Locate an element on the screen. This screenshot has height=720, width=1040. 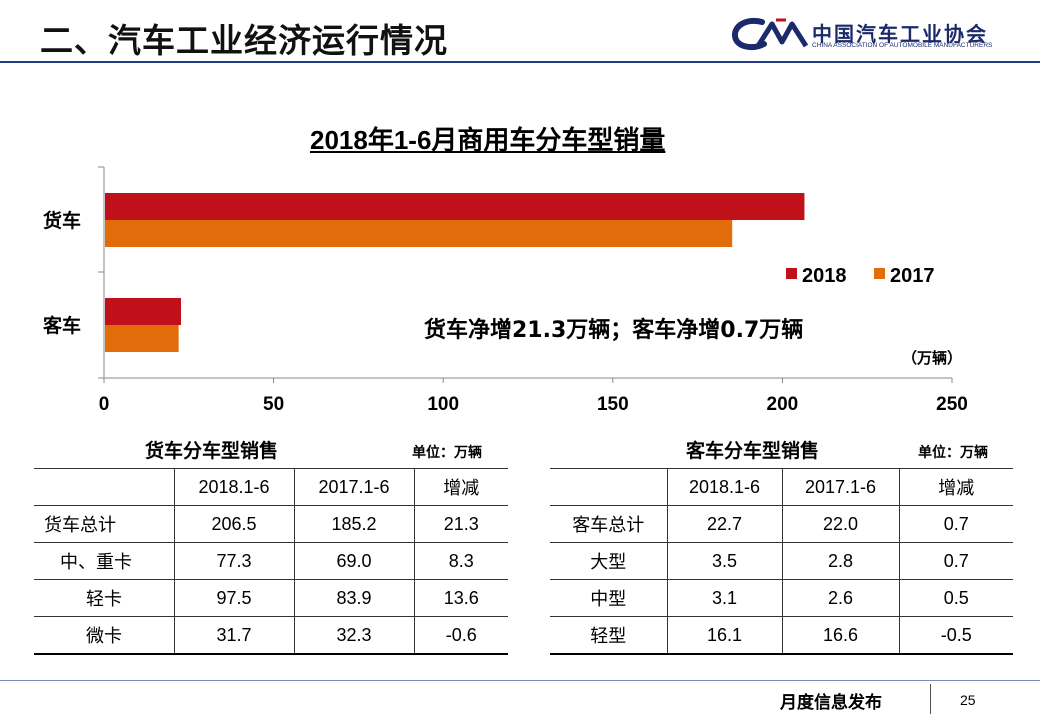
y-category-label: 客车 is located at coordinates (62, 325).